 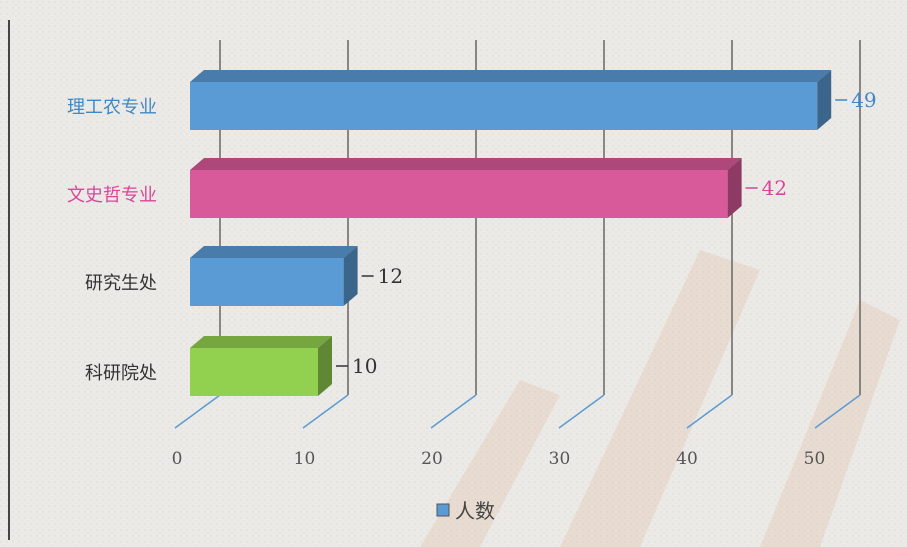 I want to click on category-label-0: 理工农专业, so click(x=112, y=107).